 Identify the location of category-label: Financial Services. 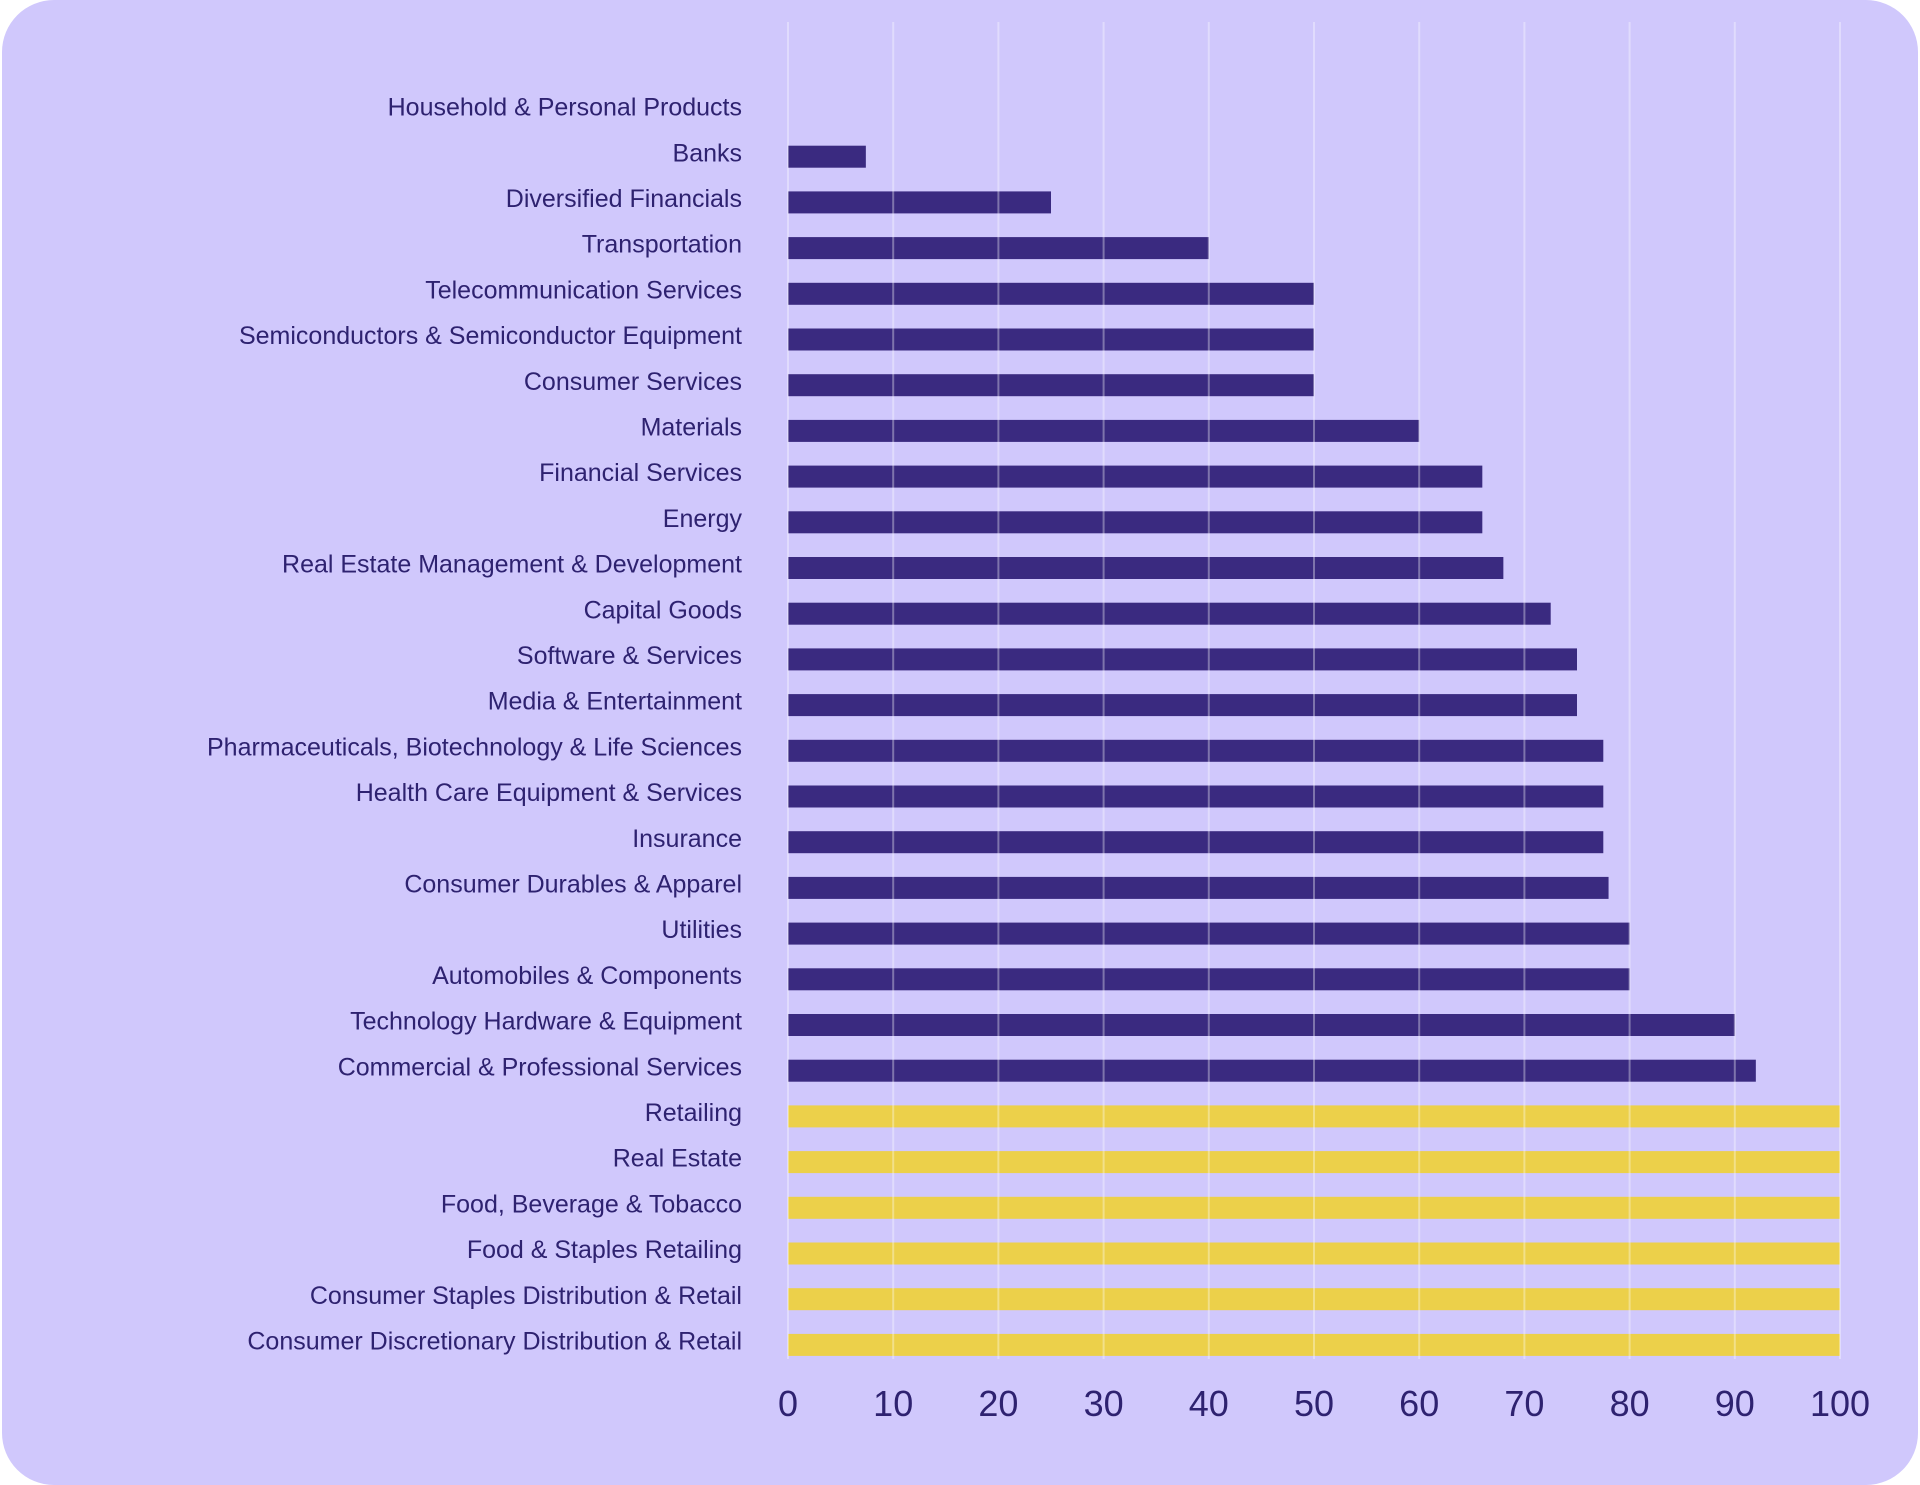
(640, 473).